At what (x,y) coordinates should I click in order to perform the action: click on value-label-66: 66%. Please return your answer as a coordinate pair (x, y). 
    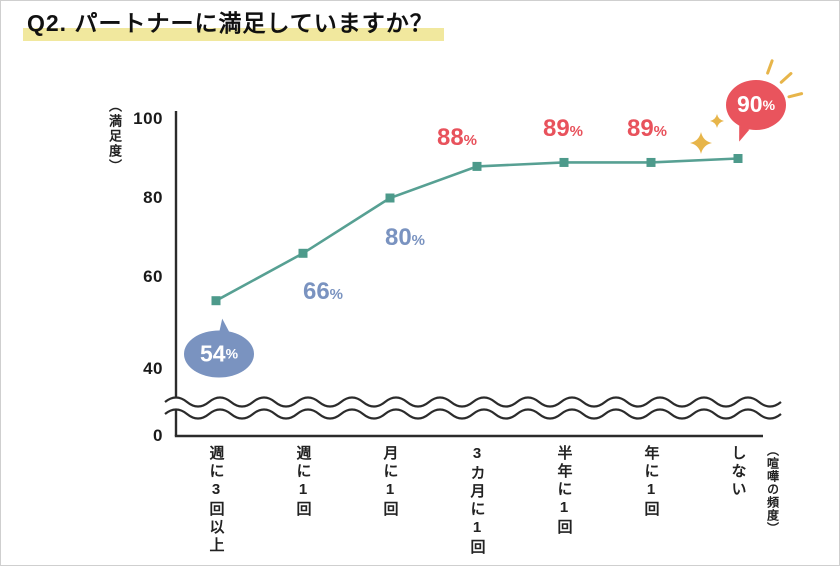
    Looking at the image, I should click on (323, 292).